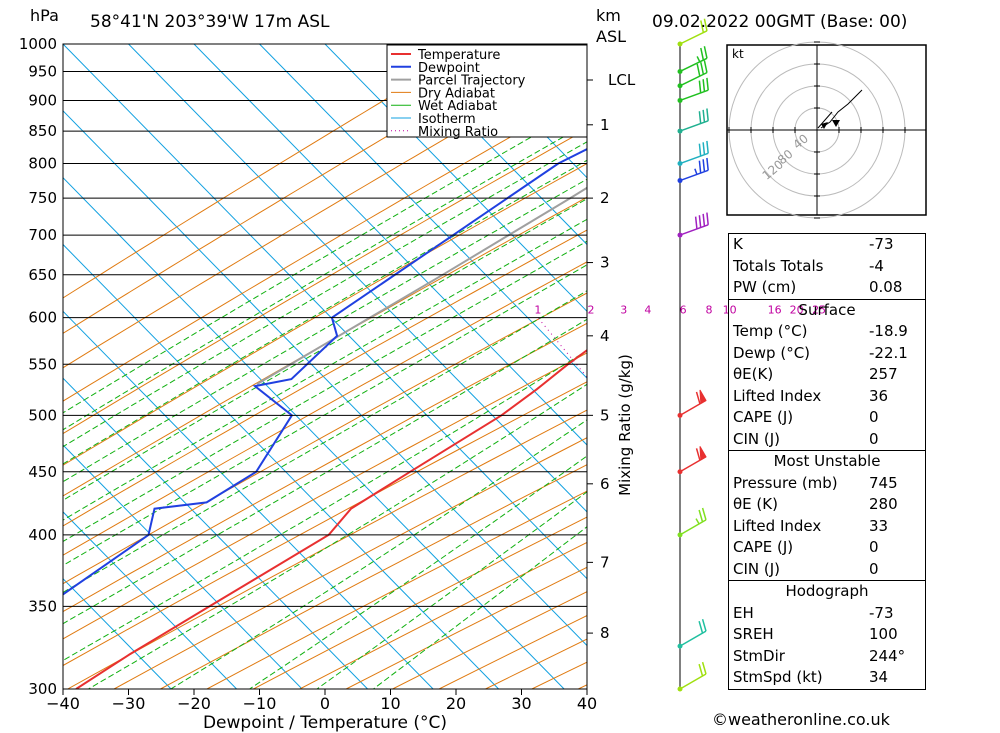 This screenshot has width=1000, height=733. Describe the element at coordinates (42, 415) in the screenshot. I see `pressure-tick-label: 500` at that location.